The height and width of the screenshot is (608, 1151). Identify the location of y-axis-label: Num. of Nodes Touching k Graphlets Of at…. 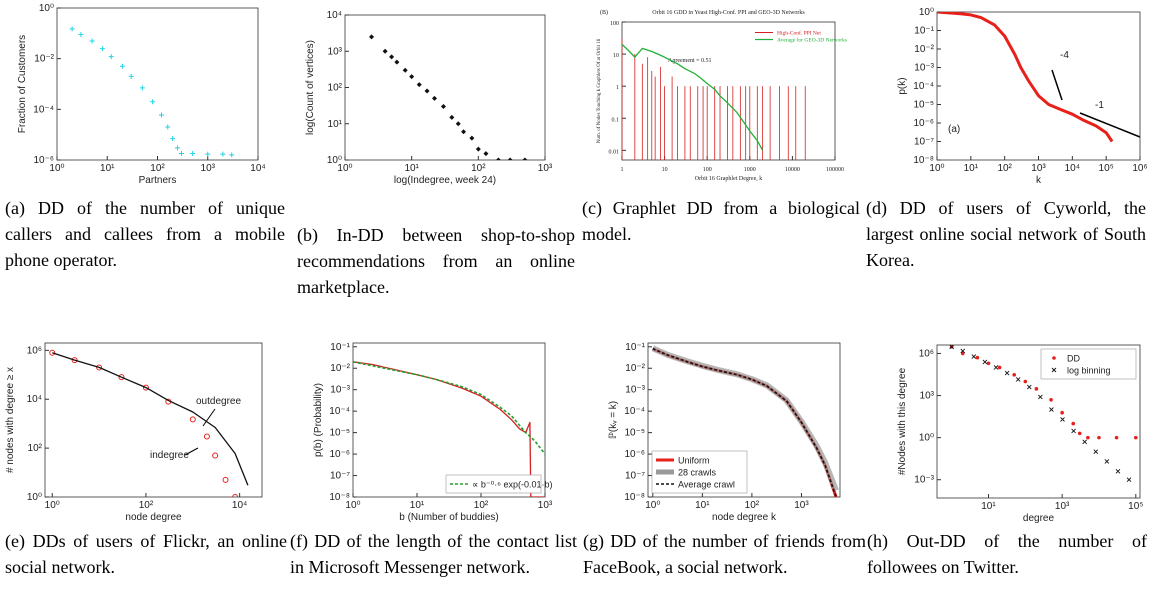
(599, 90).